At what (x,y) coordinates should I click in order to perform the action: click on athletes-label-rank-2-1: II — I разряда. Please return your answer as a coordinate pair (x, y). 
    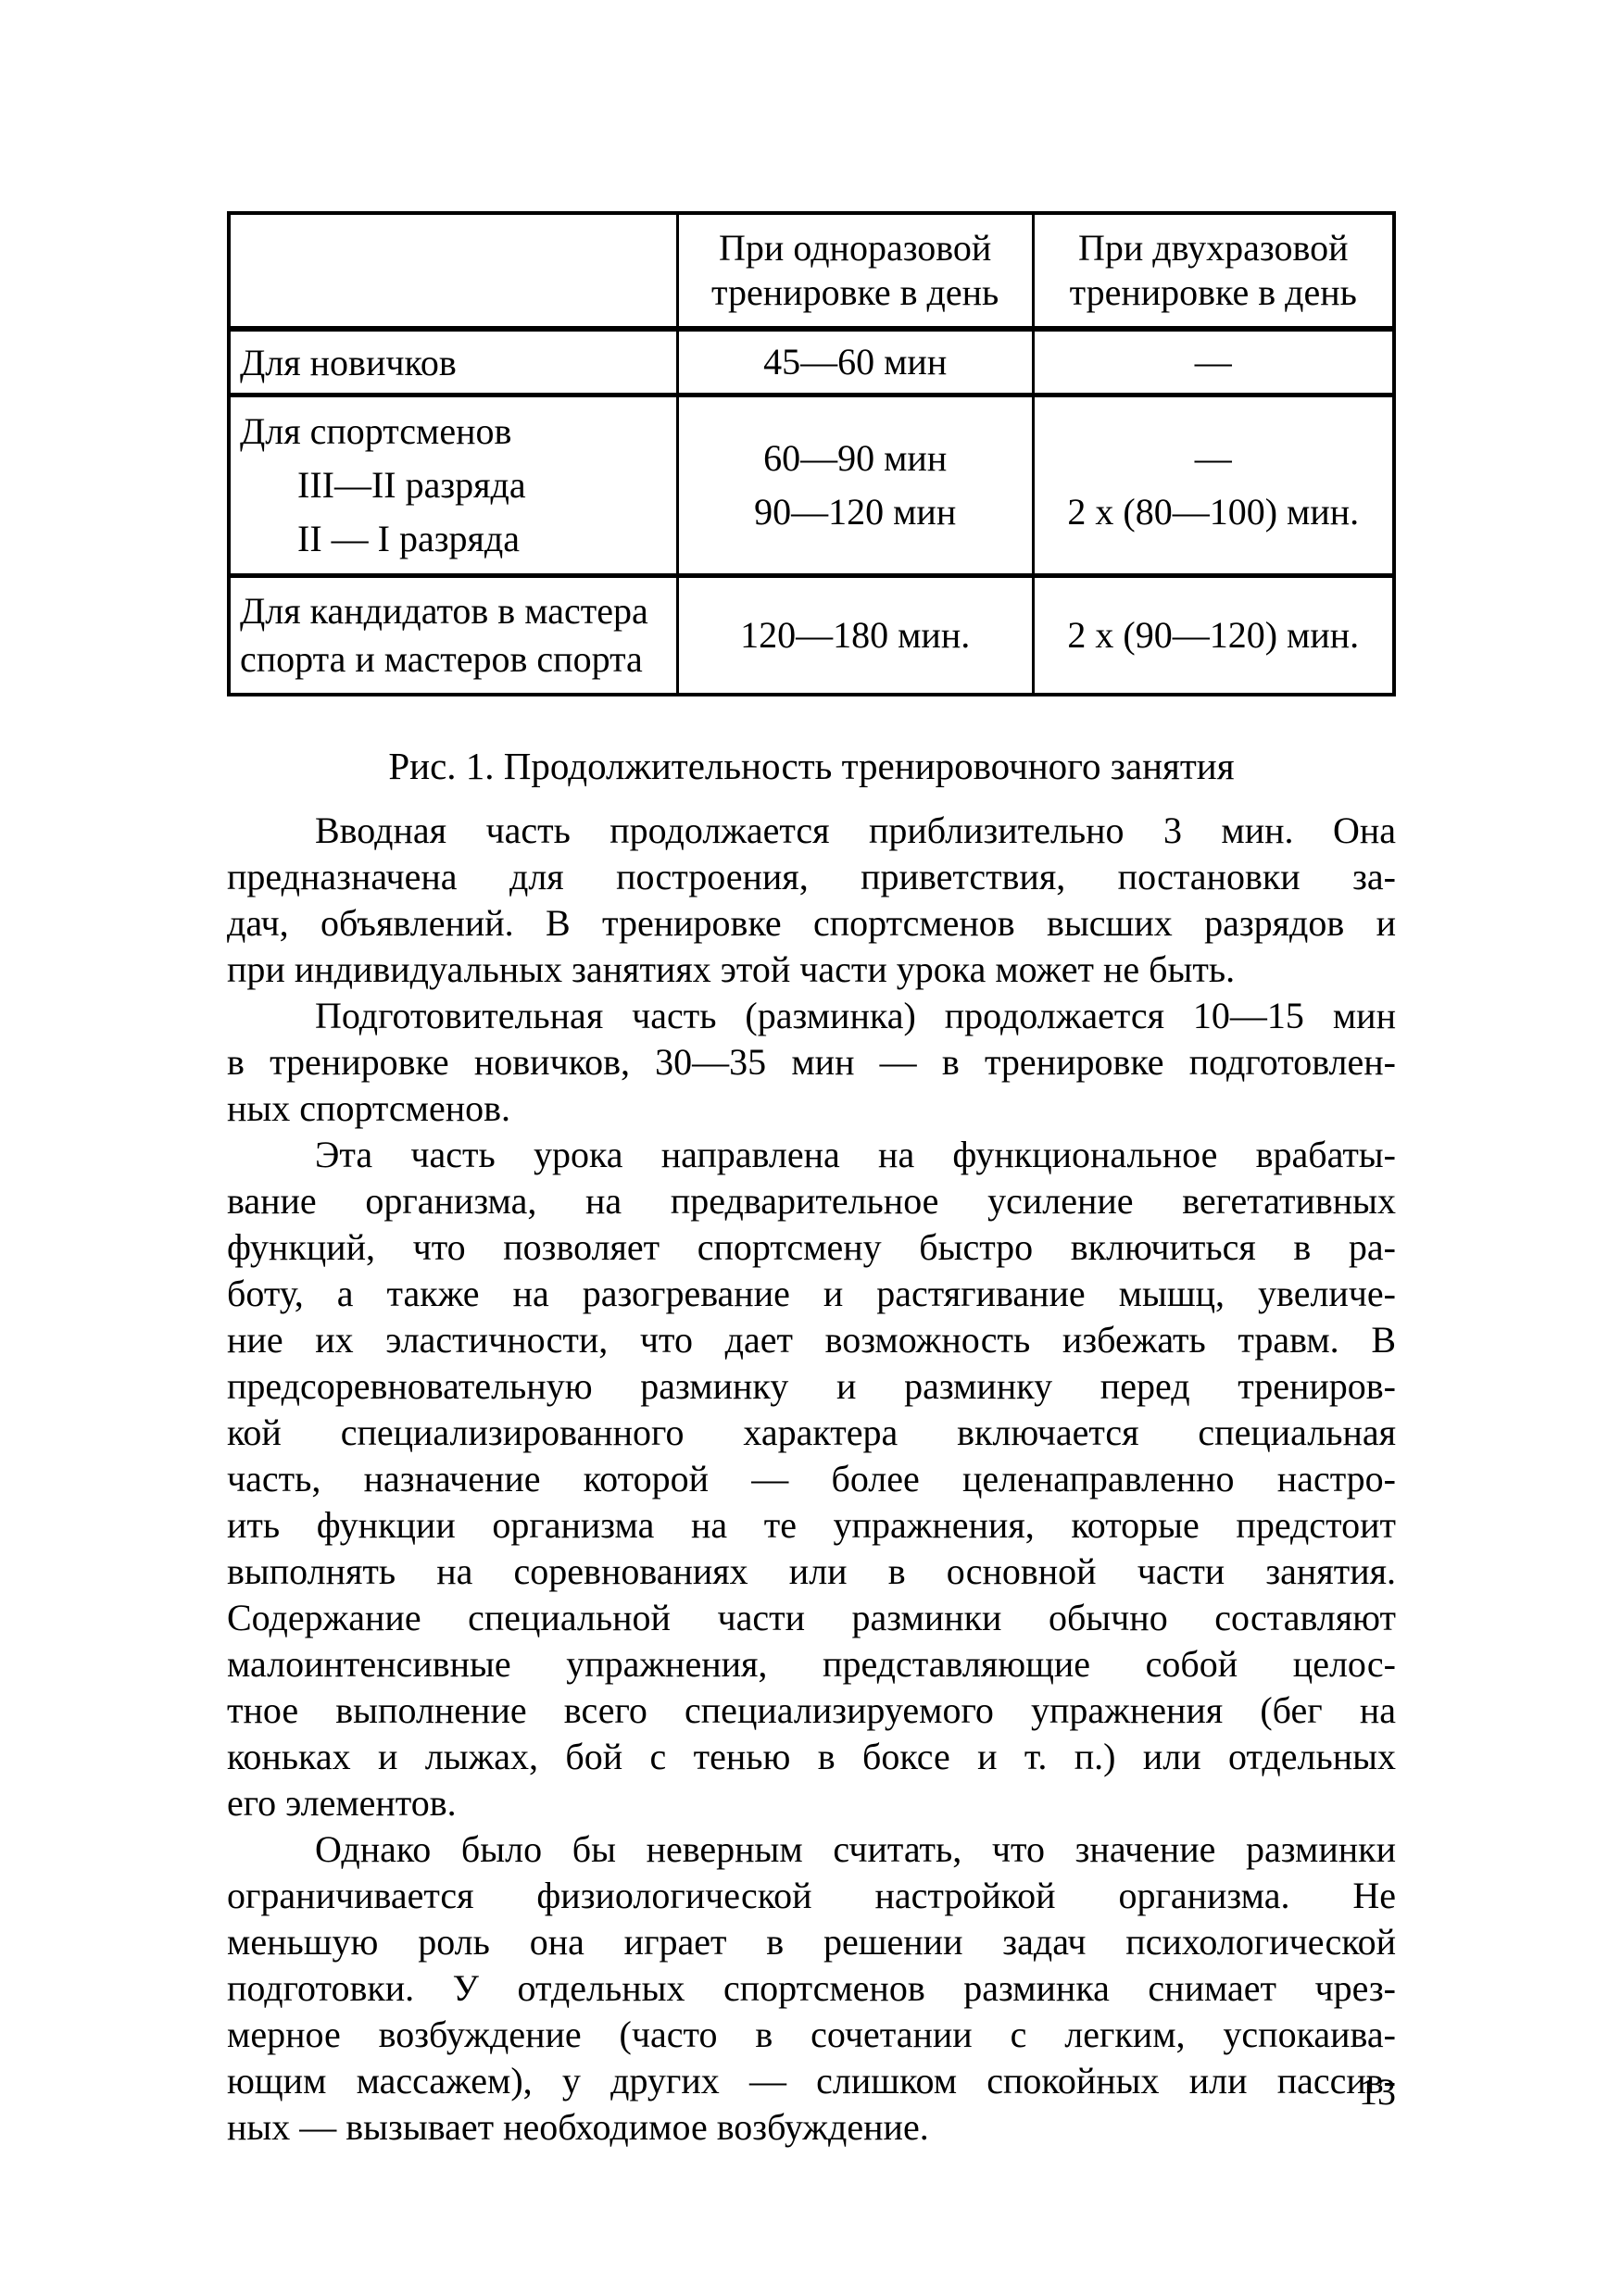
    Looking at the image, I should click on (409, 538).